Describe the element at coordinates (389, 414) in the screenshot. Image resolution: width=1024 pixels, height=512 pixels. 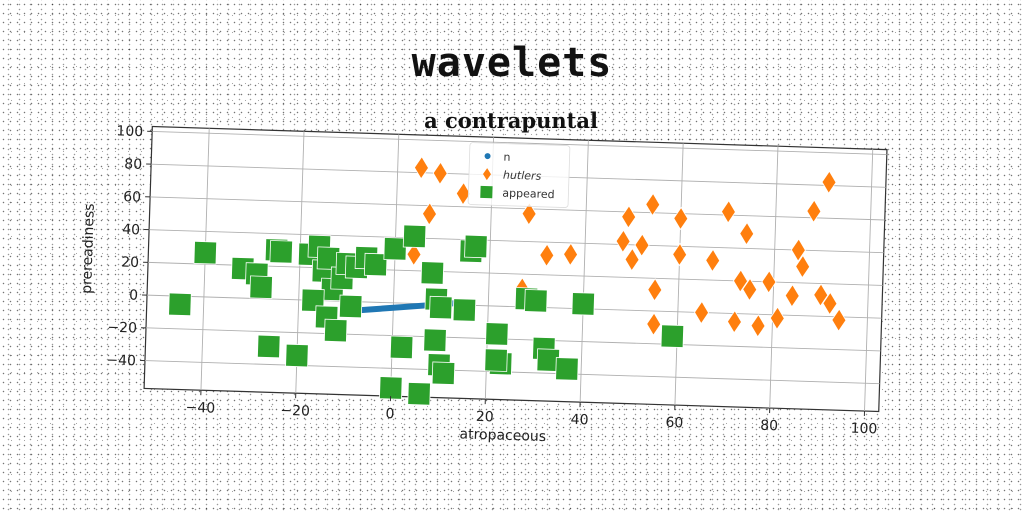
I see `x-tick-label: 0` at that location.